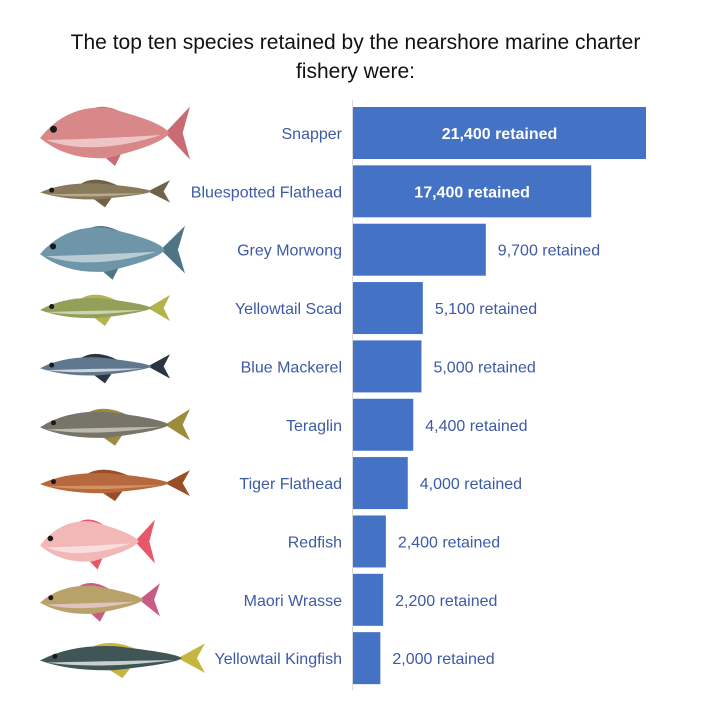 Image resolution: width=711 pixels, height=720 pixels. What do you see at coordinates (486, 309) in the screenshot?
I see `data-label: 5,100 retained` at bounding box center [486, 309].